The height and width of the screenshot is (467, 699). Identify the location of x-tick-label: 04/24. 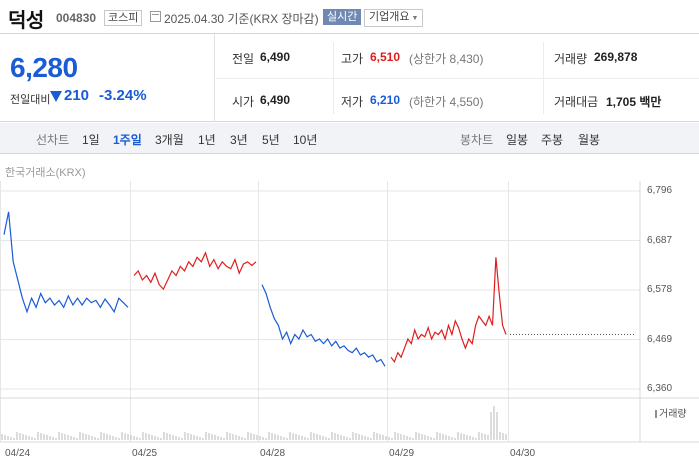
(18, 453).